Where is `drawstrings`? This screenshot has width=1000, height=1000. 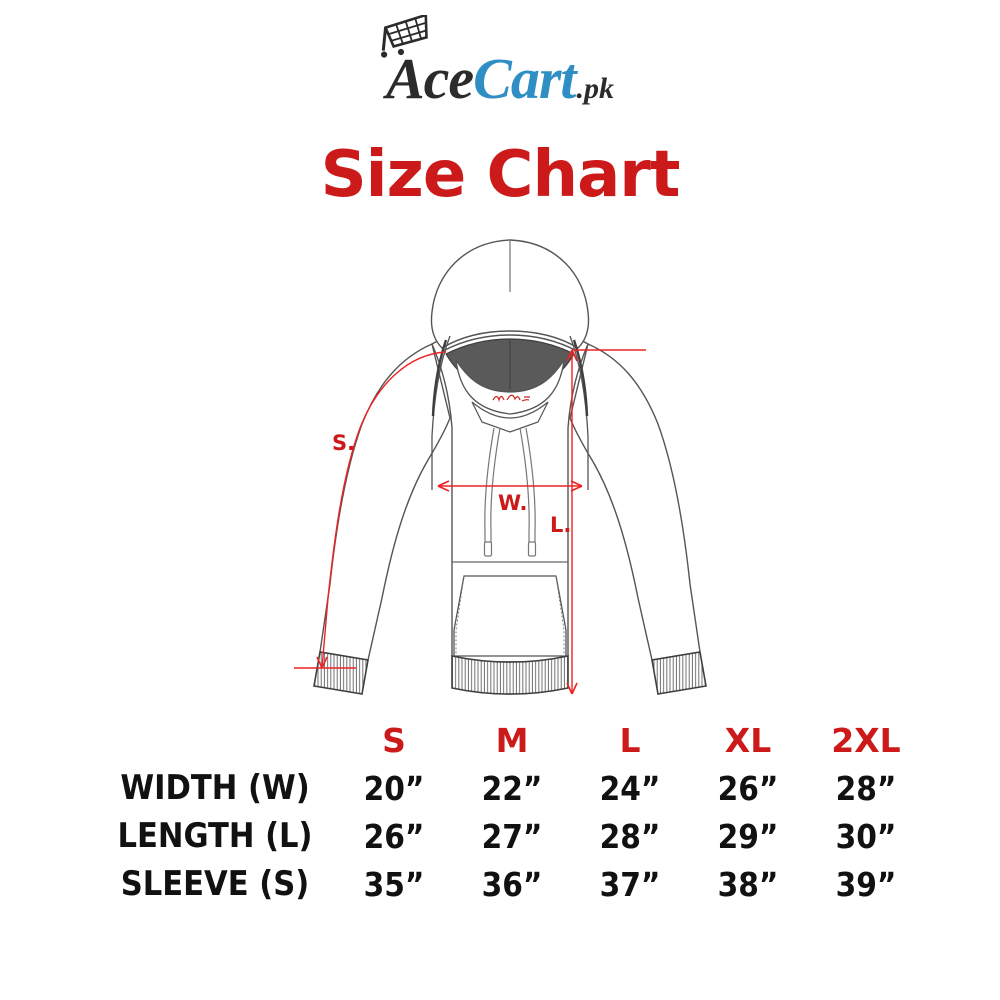 drawstrings is located at coordinates (510, 492).